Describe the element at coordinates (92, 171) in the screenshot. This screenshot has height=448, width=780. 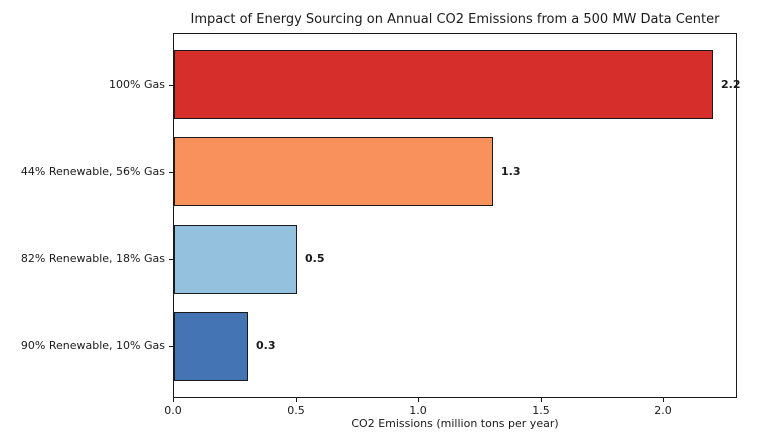
I see `y-category-label: 44% Renewable, 56% Gas` at that location.